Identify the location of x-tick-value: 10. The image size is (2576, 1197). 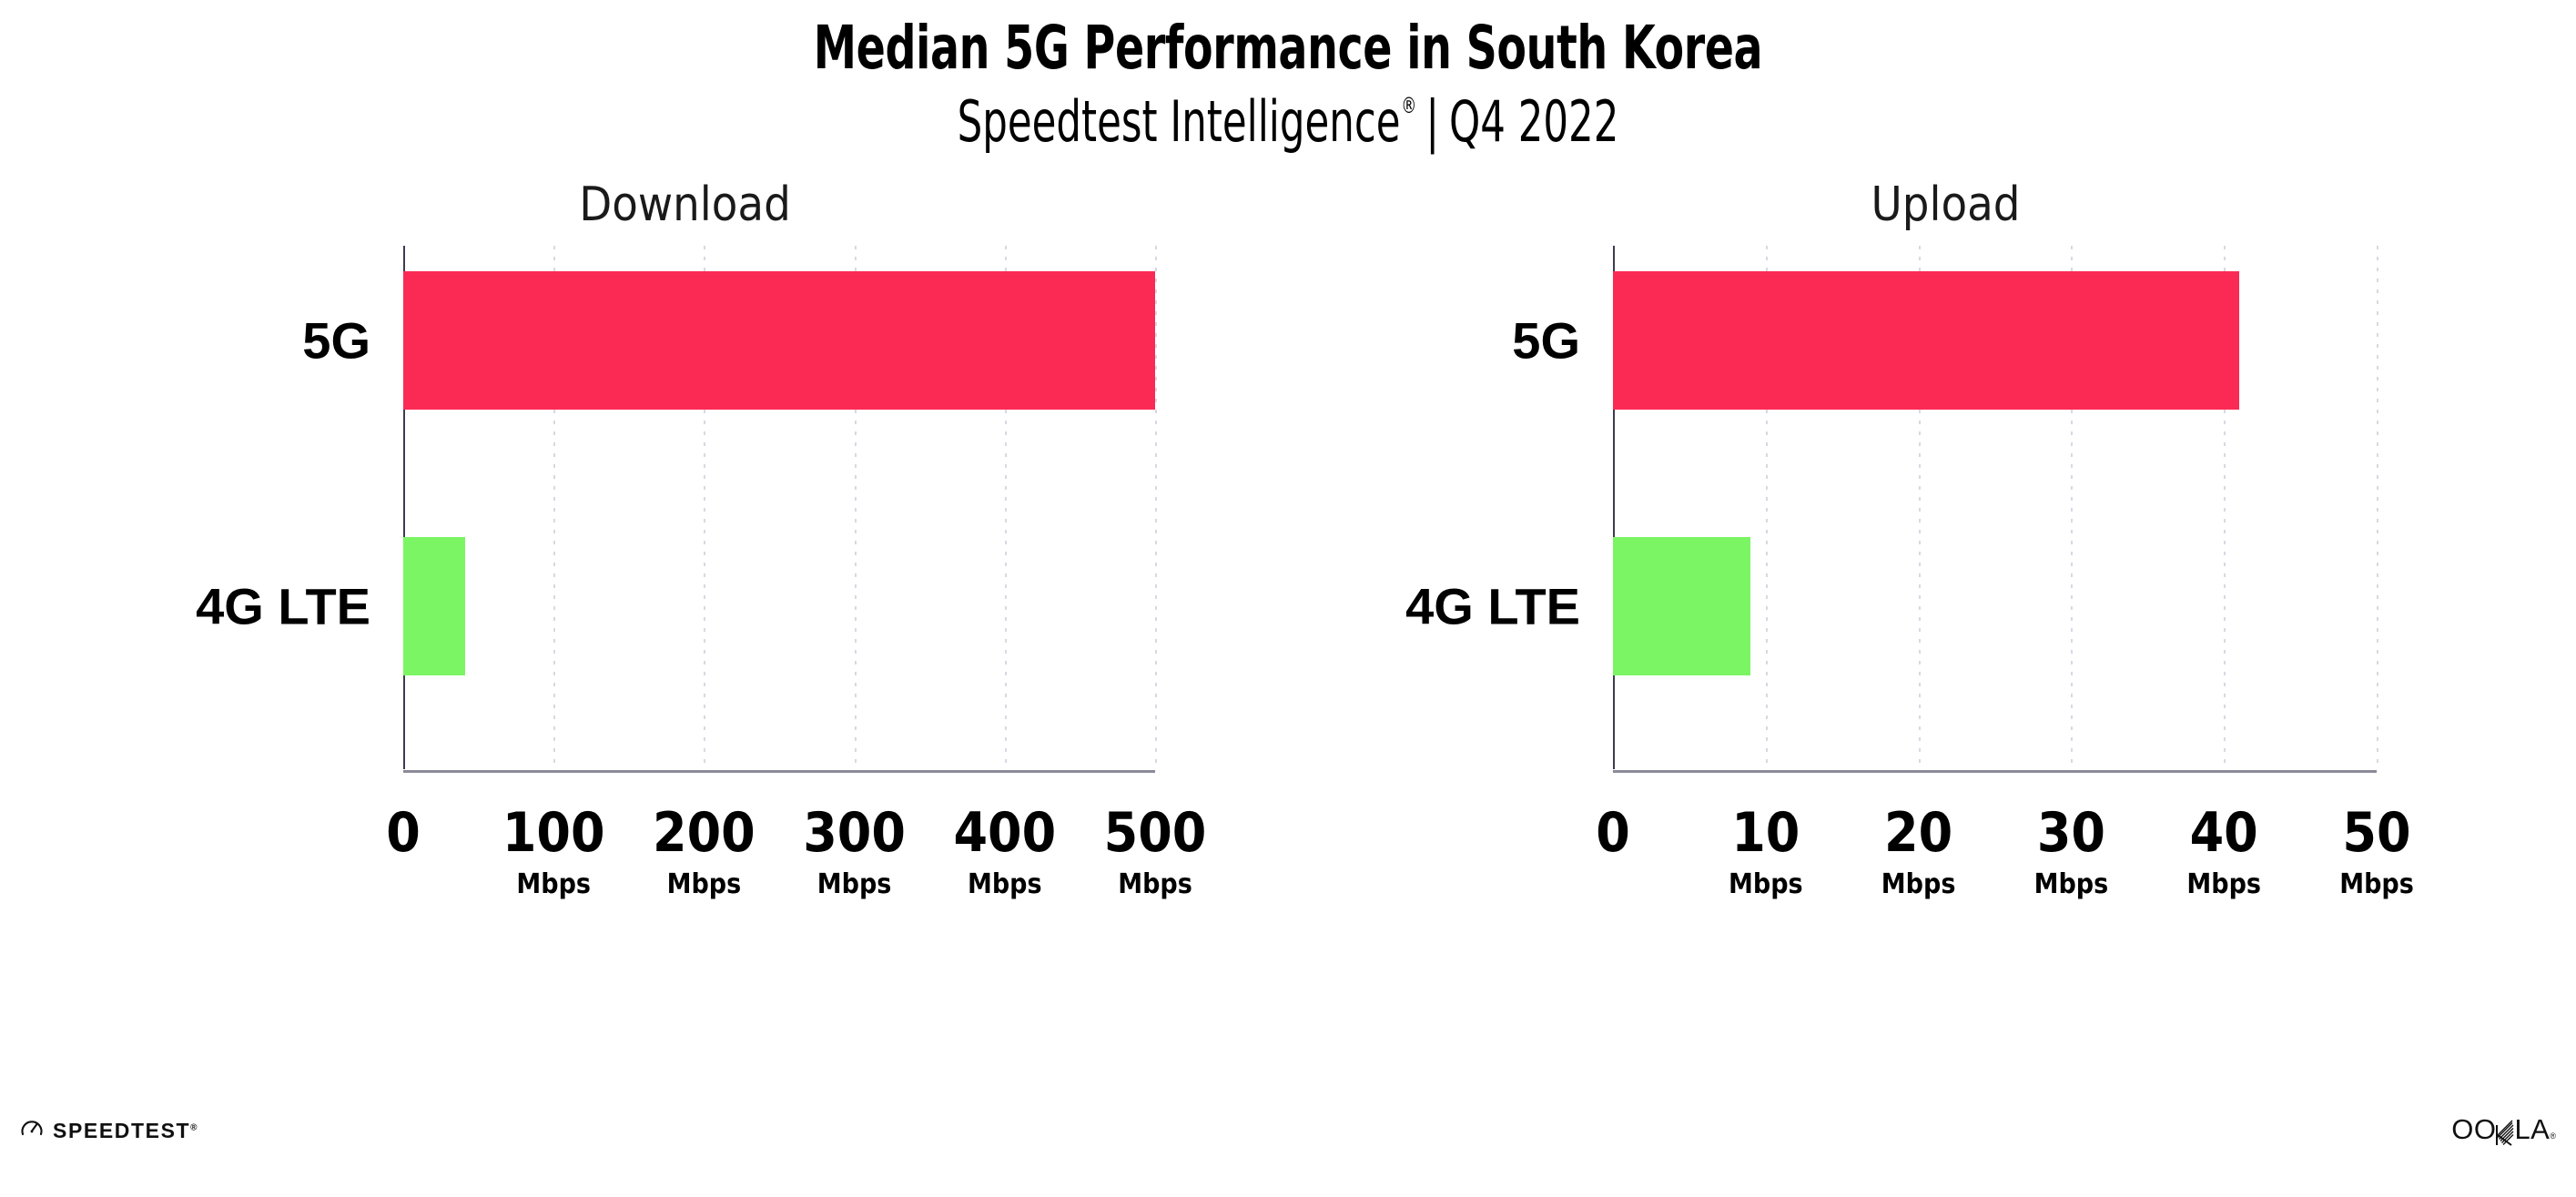
(1765, 833).